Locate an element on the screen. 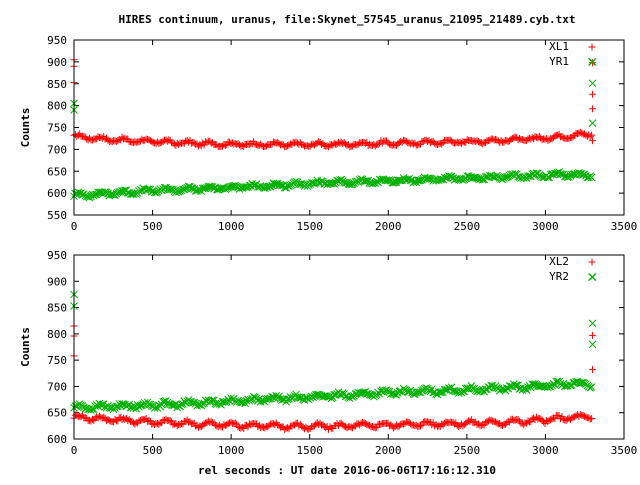  x-tick-label: 0 is located at coordinates (74, 226).